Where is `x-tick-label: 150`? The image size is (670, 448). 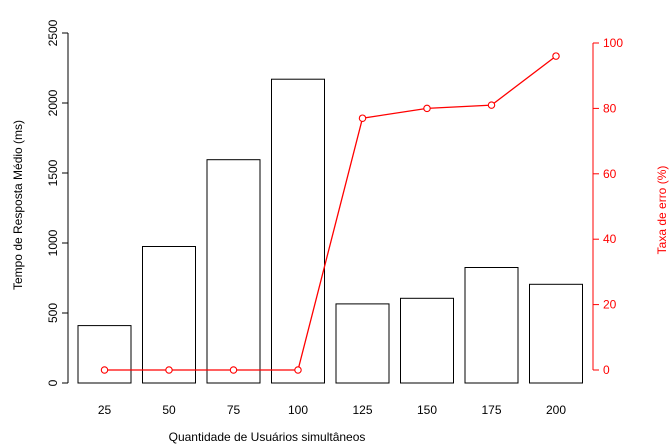
x-tick-label: 150 is located at coordinates (427, 410).